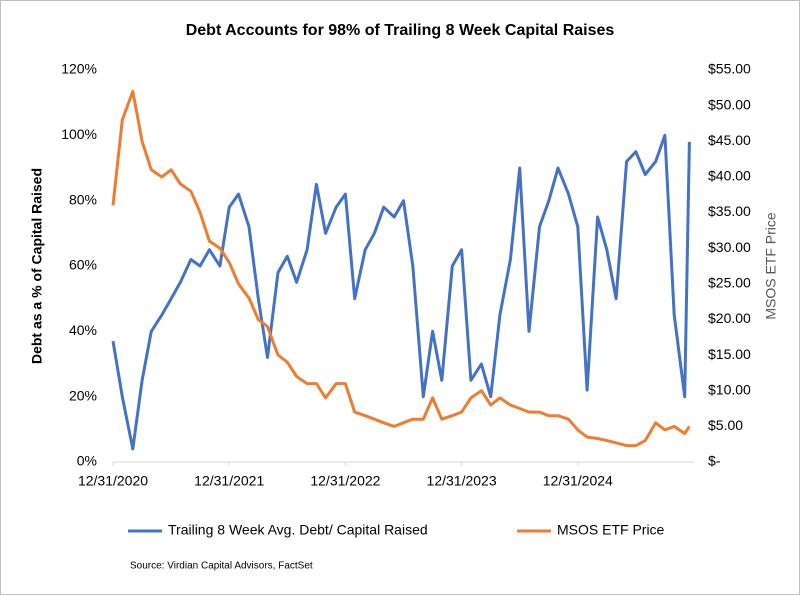 The image size is (800, 595). I want to click on x-tick-label: 12/31/2023, so click(462, 481).